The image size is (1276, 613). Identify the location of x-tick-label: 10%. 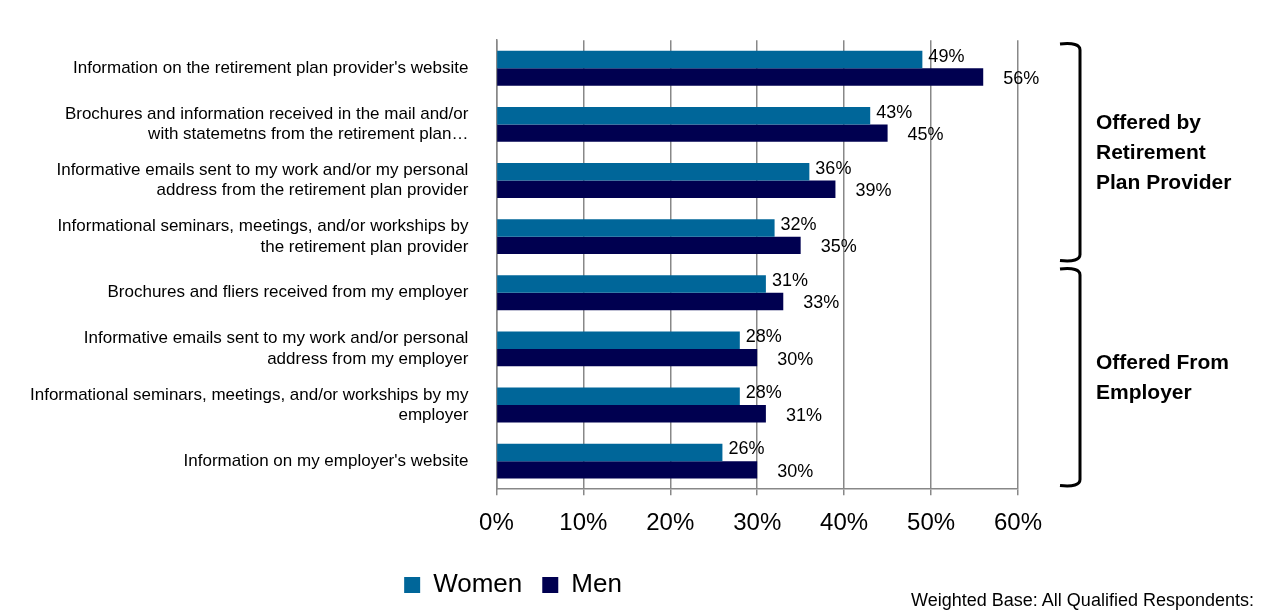
(583, 522).